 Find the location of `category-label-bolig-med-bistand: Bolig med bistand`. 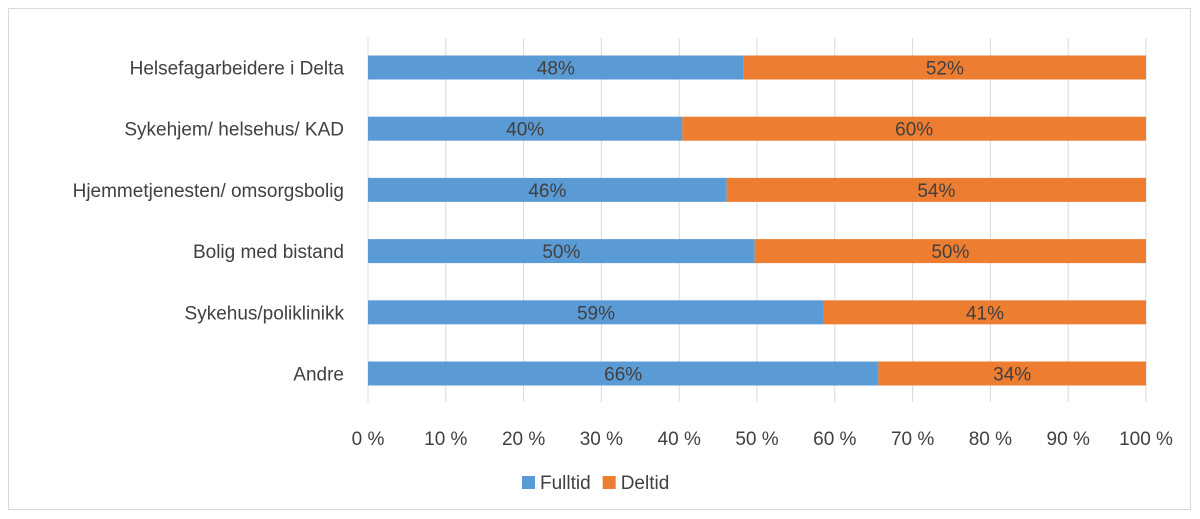

category-label-bolig-med-bistand: Bolig med bistand is located at coordinates (268, 252).